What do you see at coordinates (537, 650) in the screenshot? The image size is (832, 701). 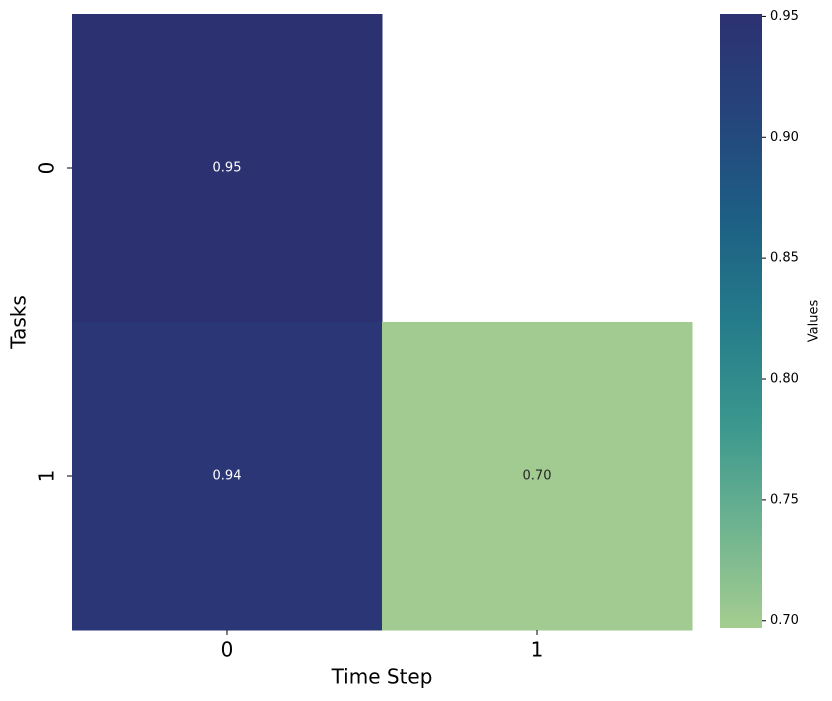 I see `x-tick-label: 1` at bounding box center [537, 650].